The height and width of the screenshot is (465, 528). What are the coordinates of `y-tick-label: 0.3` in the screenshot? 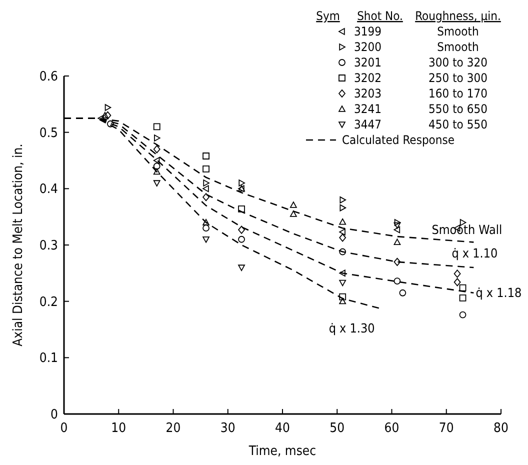 It's located at (48, 246).